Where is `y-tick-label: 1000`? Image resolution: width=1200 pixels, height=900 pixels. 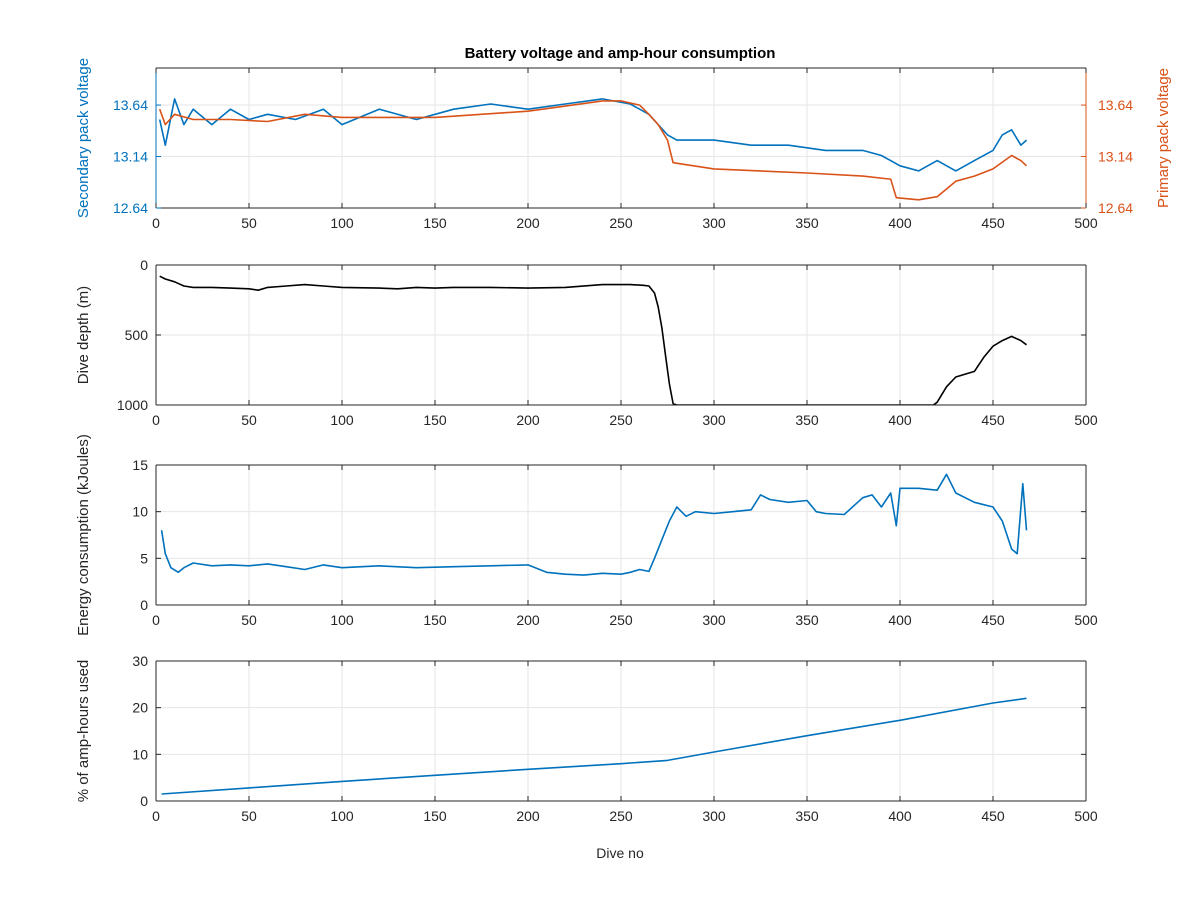 y-tick-label: 1000 is located at coordinates (132, 405).